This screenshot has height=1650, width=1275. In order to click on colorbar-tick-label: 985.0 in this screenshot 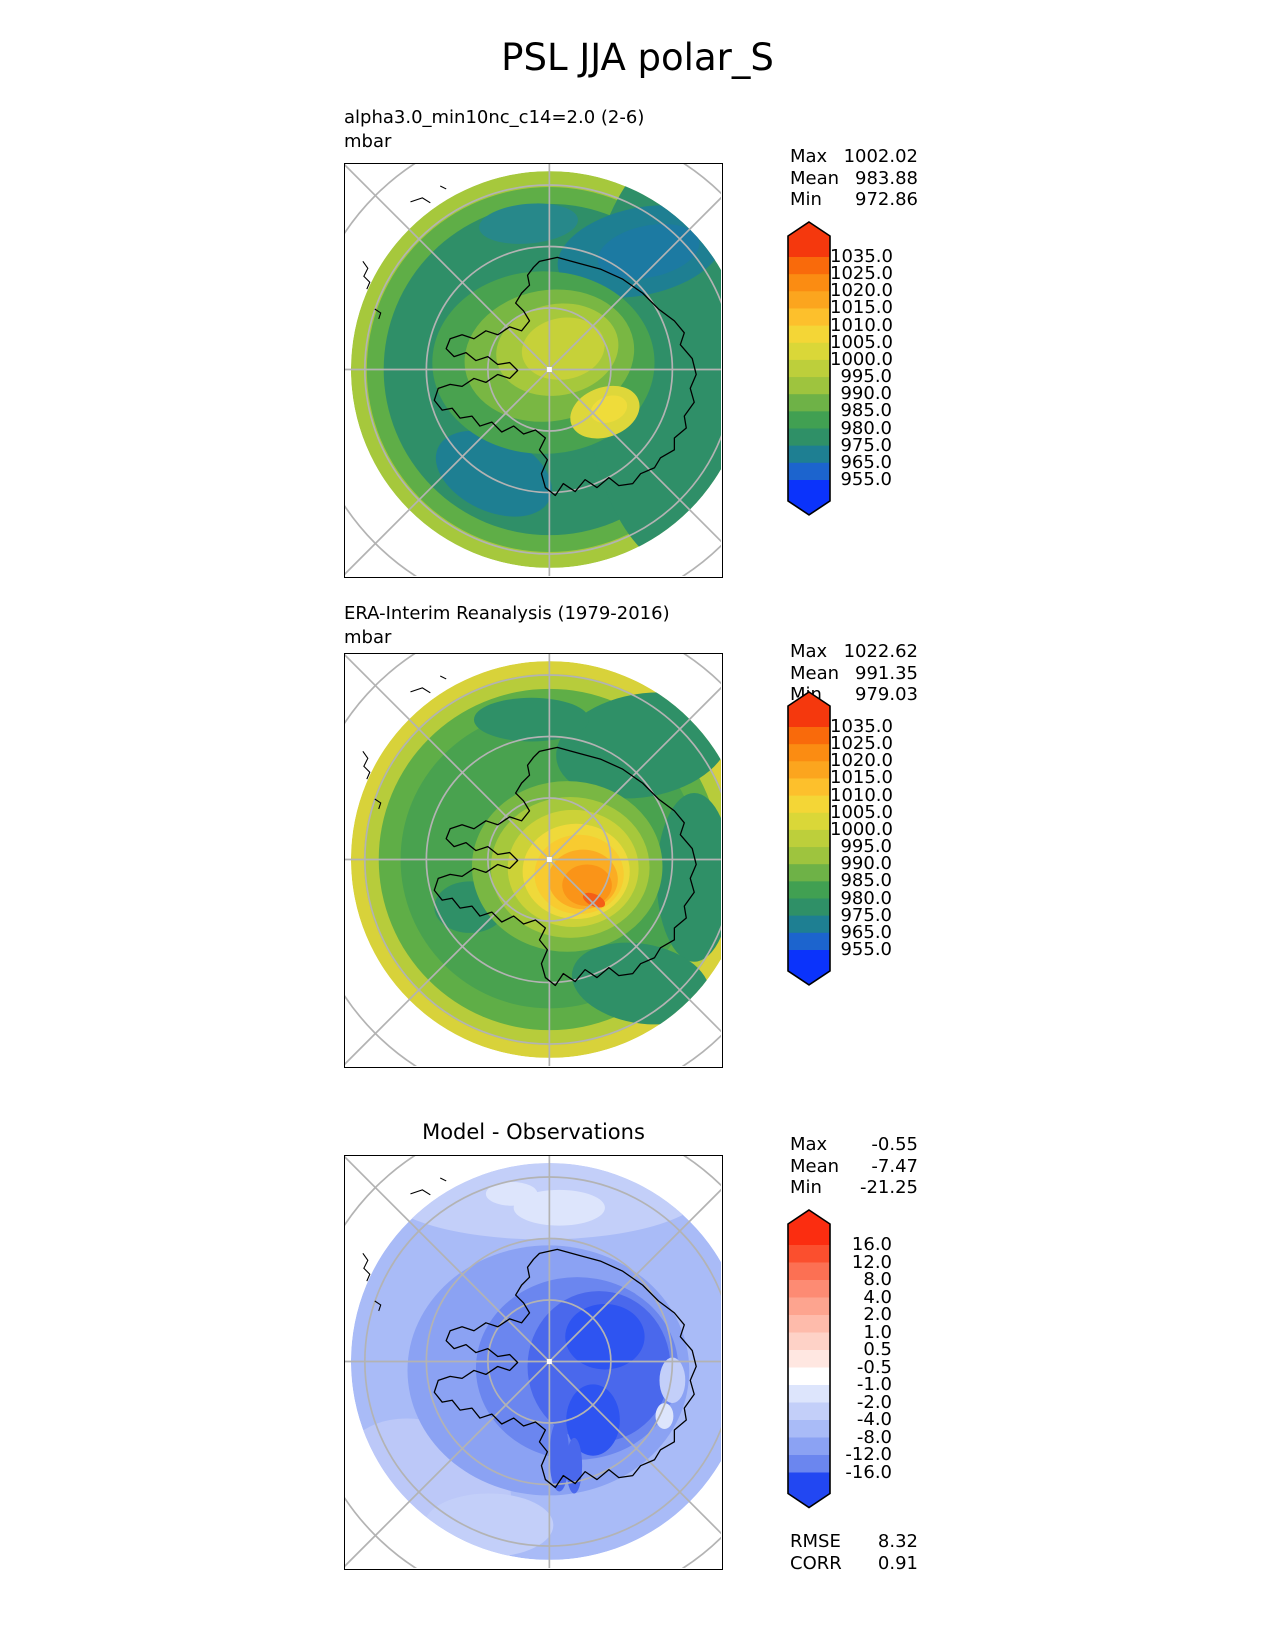, I will do `click(866, 881)`.